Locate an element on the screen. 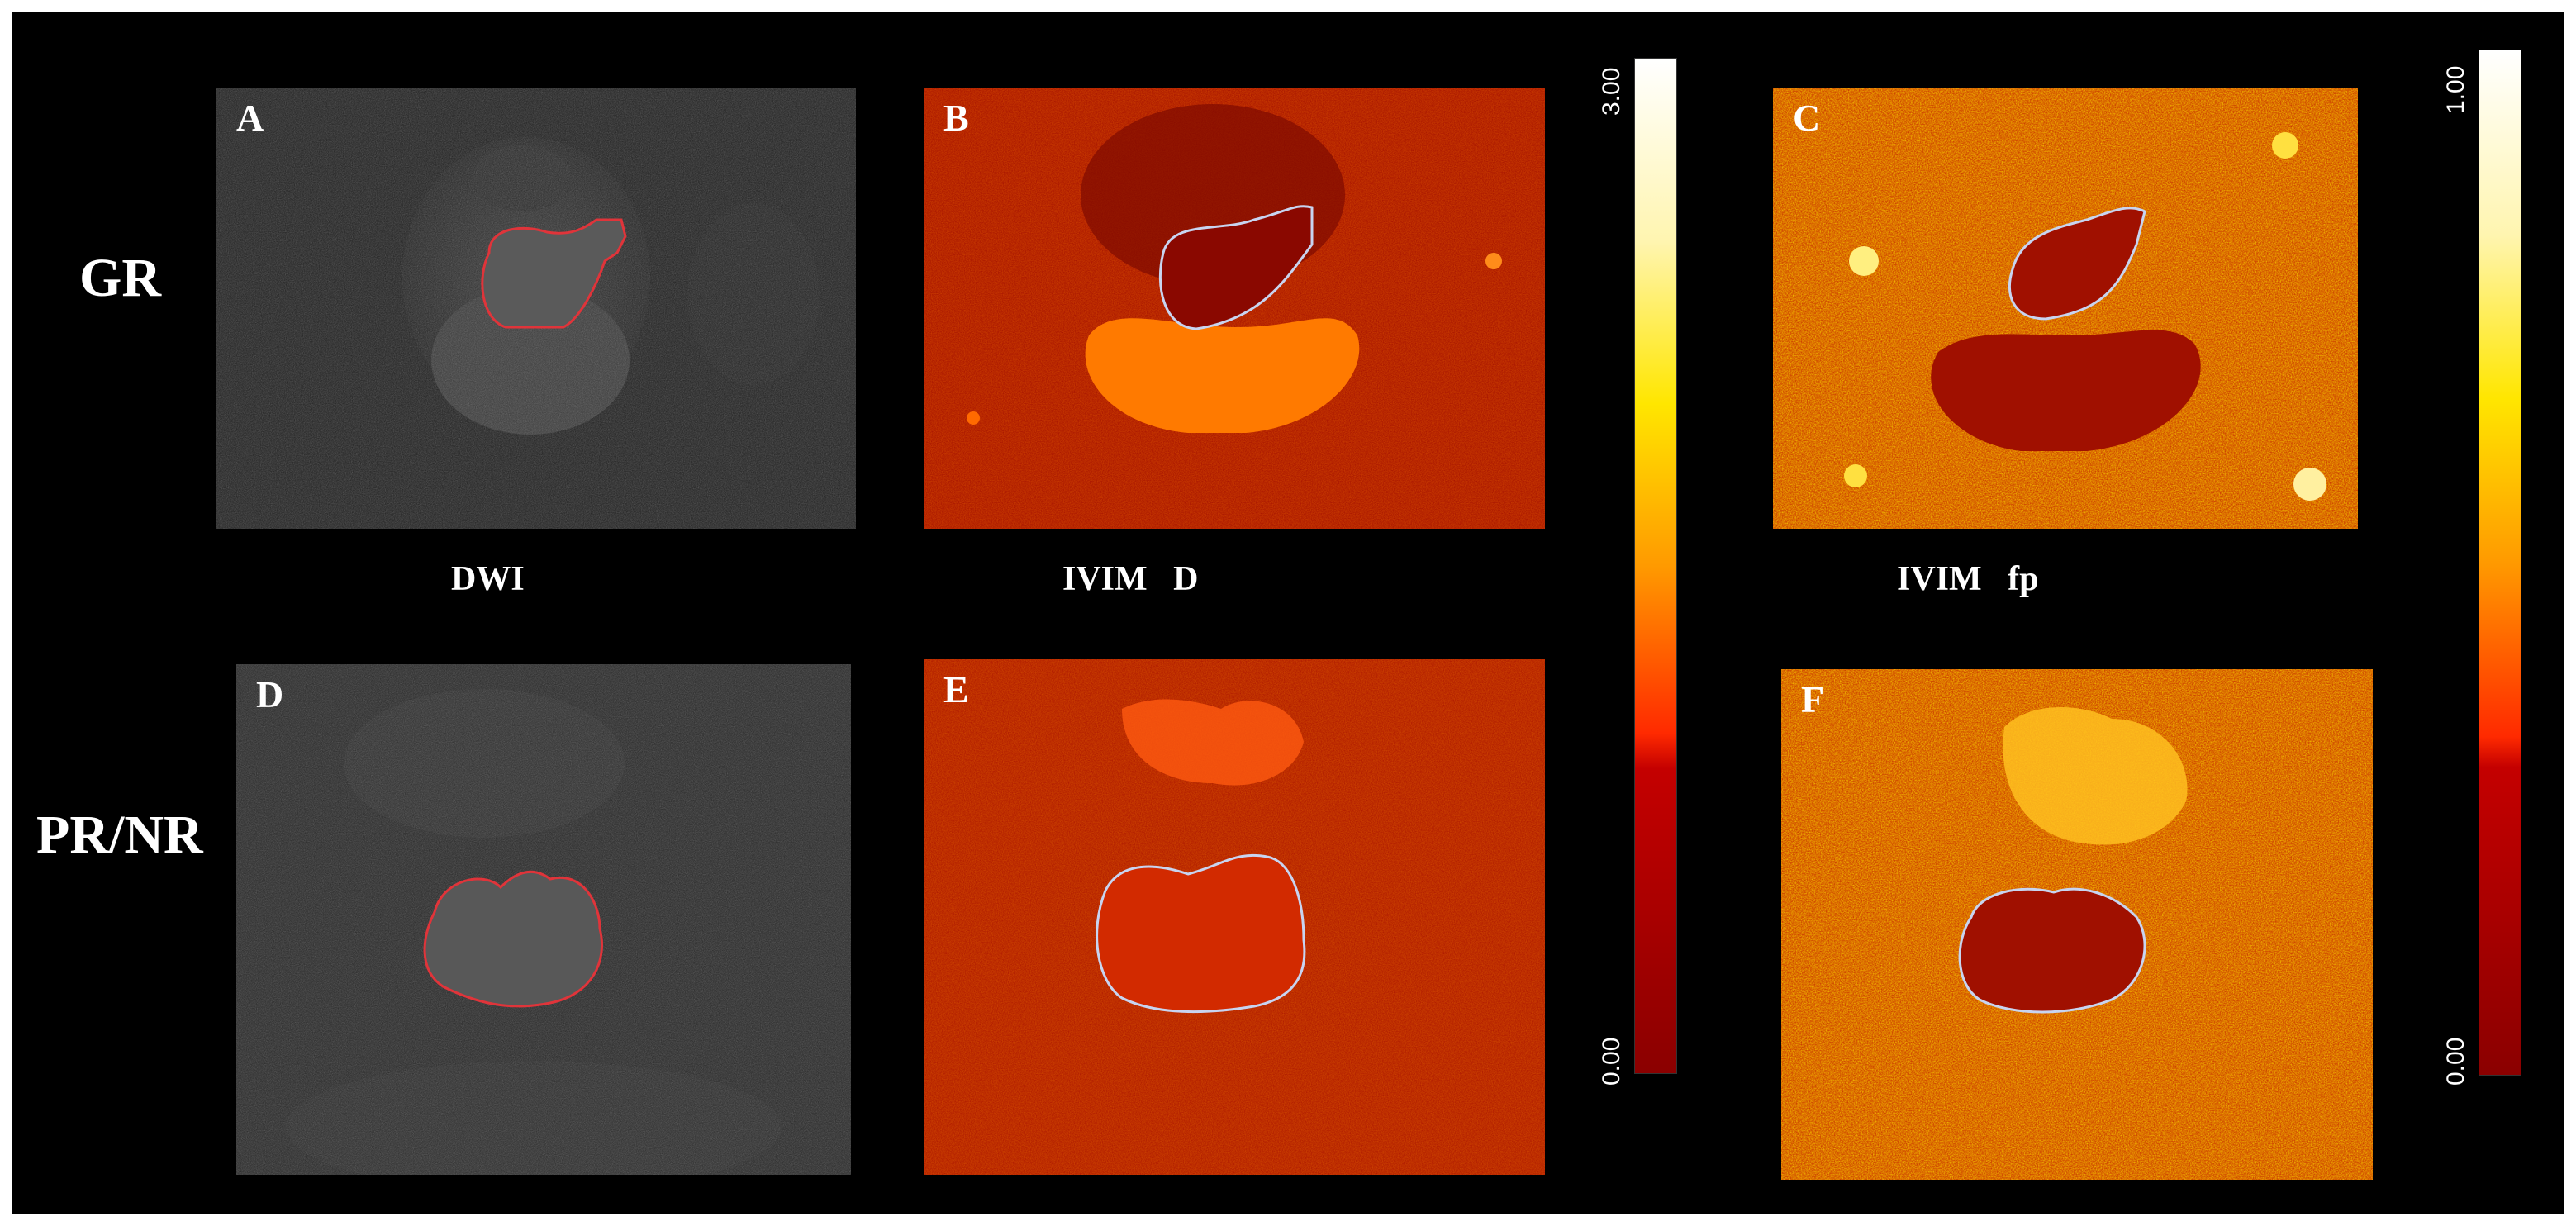  ivim-fp-map-f is located at coordinates (2077, 925).